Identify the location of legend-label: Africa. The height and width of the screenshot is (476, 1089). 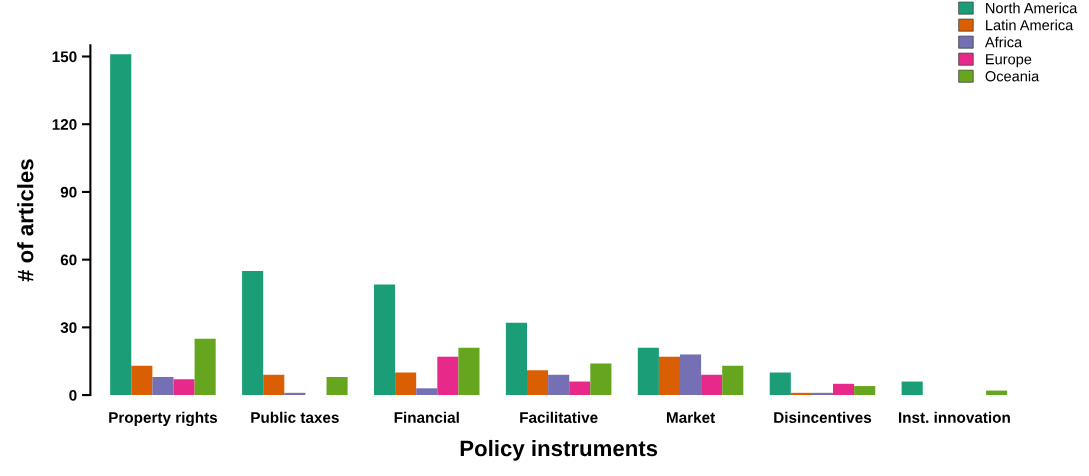
(1003, 42).